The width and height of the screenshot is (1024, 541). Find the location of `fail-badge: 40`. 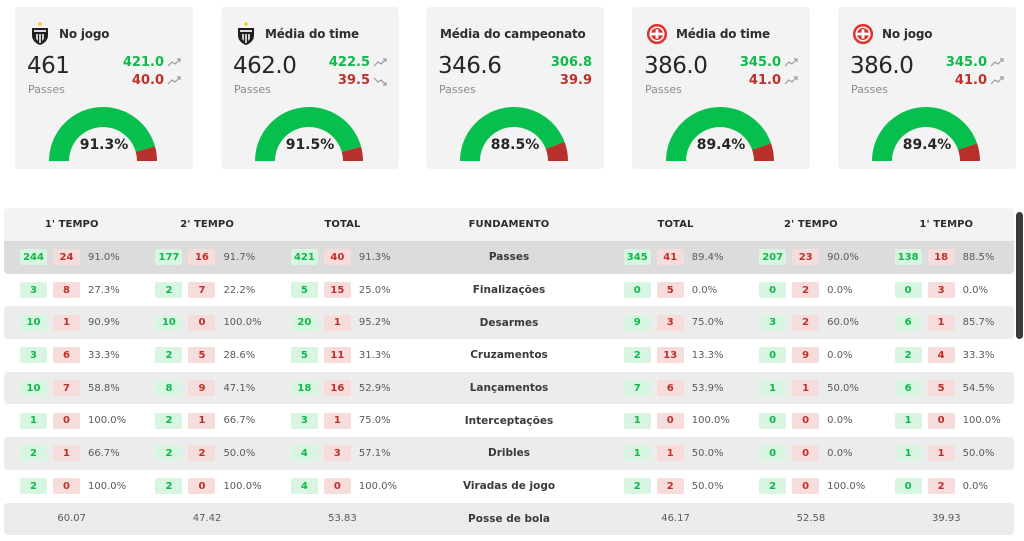

fail-badge: 40 is located at coordinates (337, 257).